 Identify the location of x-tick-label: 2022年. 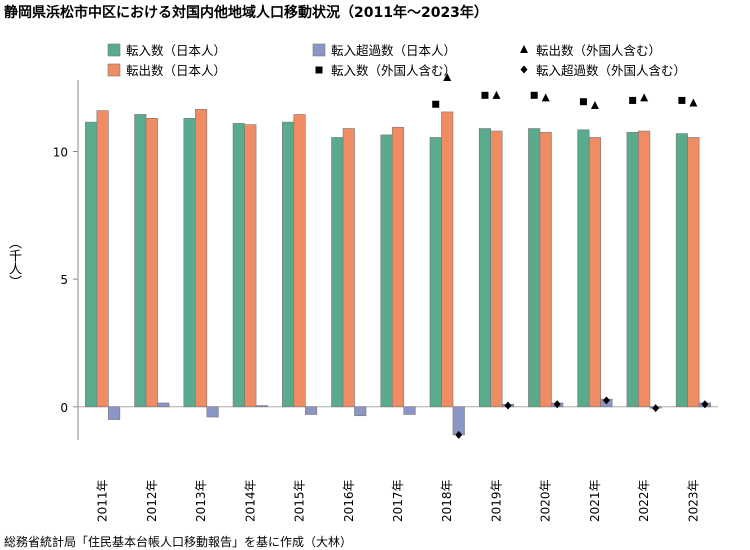
(644, 500).